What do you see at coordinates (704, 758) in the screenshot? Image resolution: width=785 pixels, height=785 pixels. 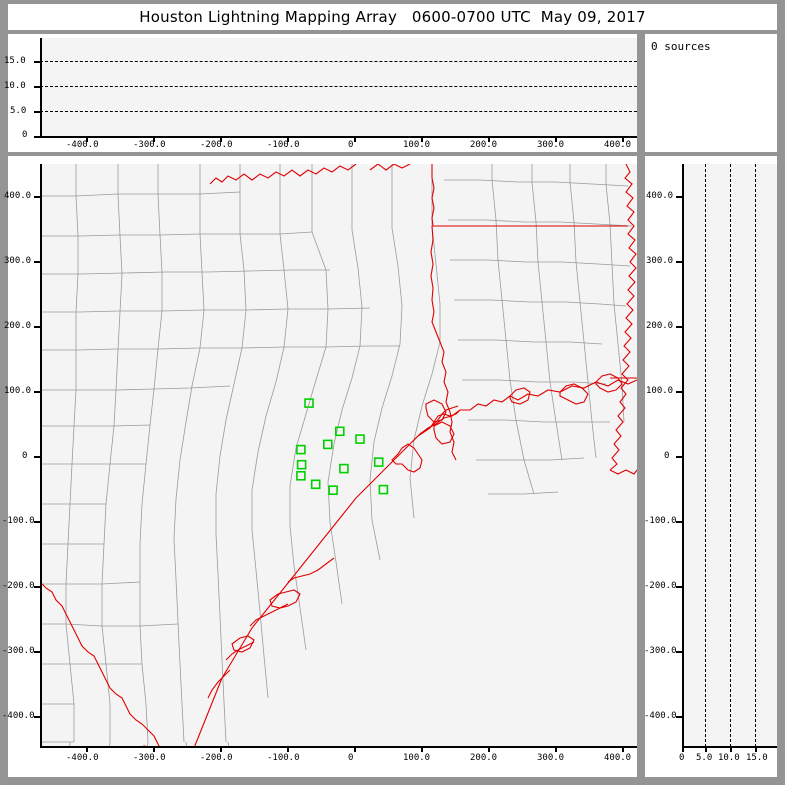 I see `tick-label-right-x-1: 5.0` at bounding box center [704, 758].